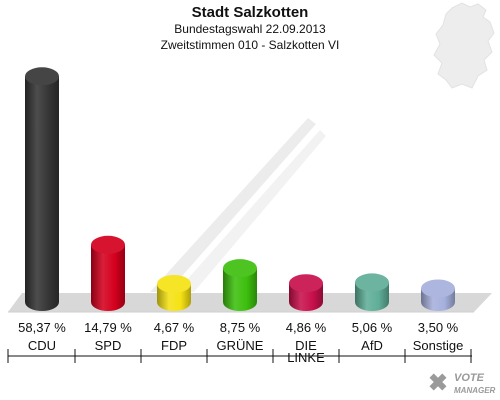  I want to click on value-label: 58,37 %, so click(42, 327).